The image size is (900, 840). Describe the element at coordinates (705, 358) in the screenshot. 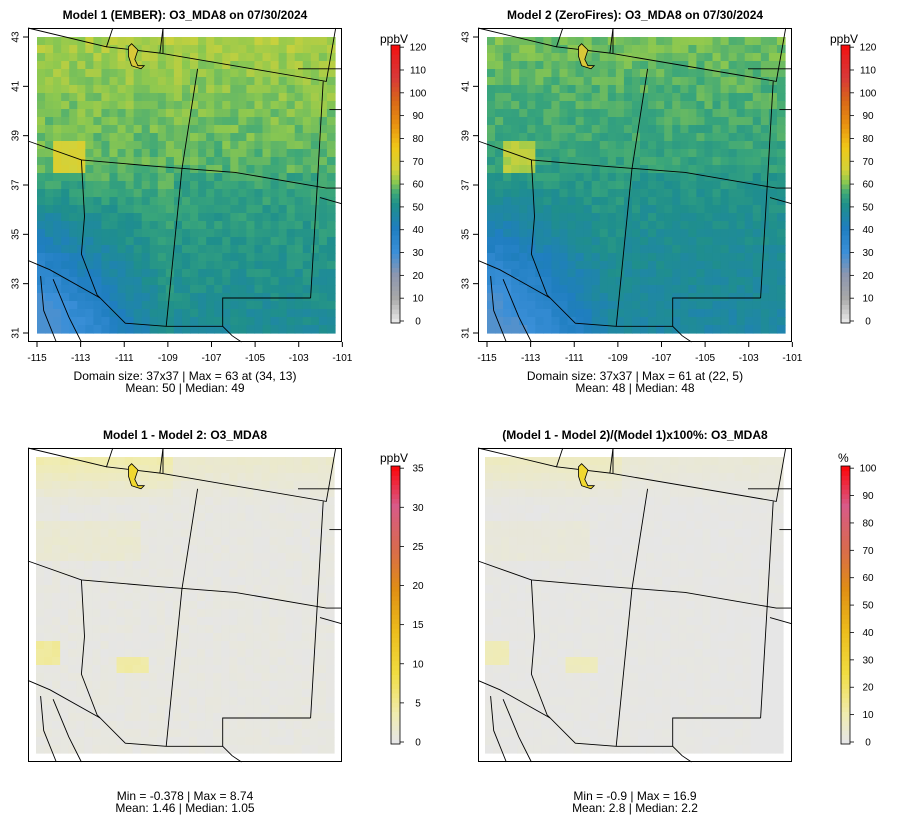

I see `lon-tick-label: -105` at that location.